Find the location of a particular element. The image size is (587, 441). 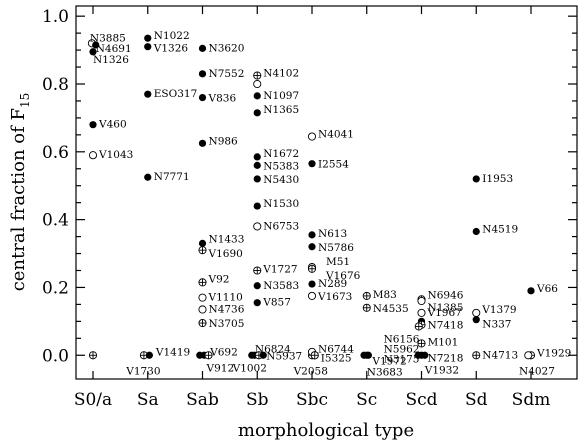

label-n1672: N1672 is located at coordinates (281, 154).